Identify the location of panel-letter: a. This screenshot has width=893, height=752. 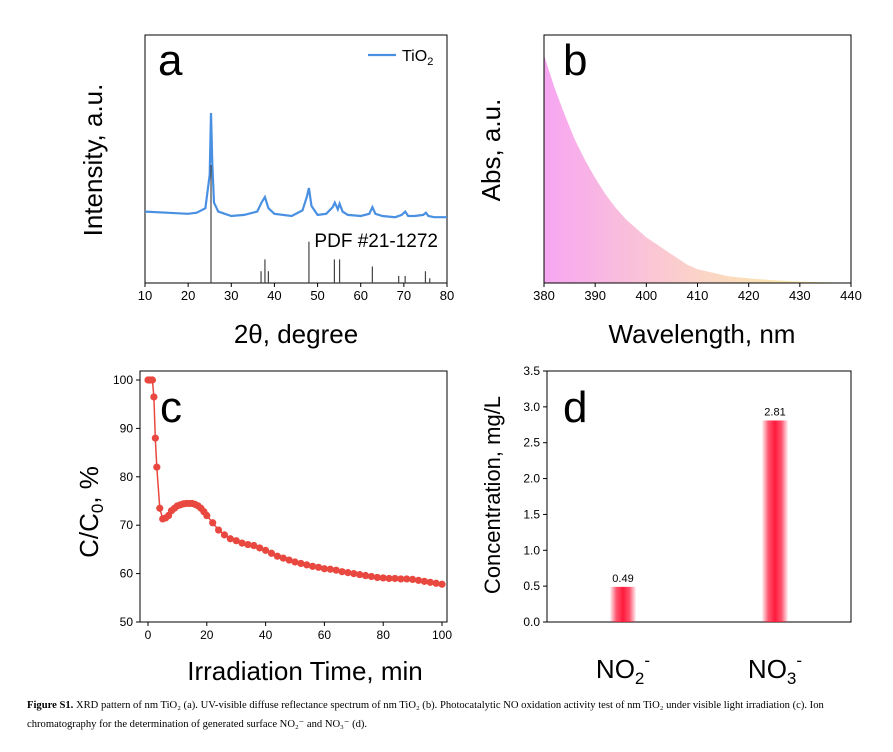
(170, 60).